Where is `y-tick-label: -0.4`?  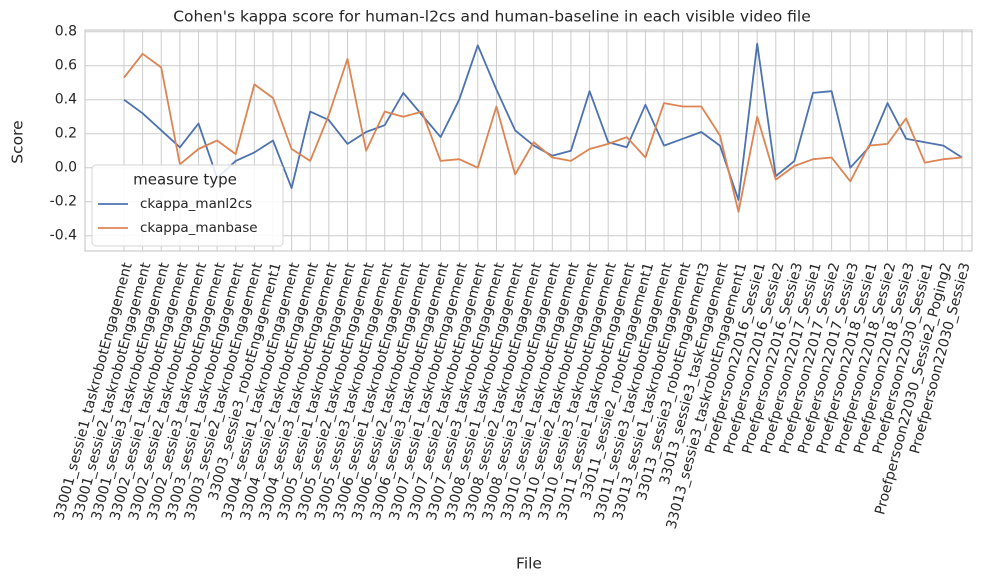
y-tick-label: -0.4 is located at coordinates (63, 236).